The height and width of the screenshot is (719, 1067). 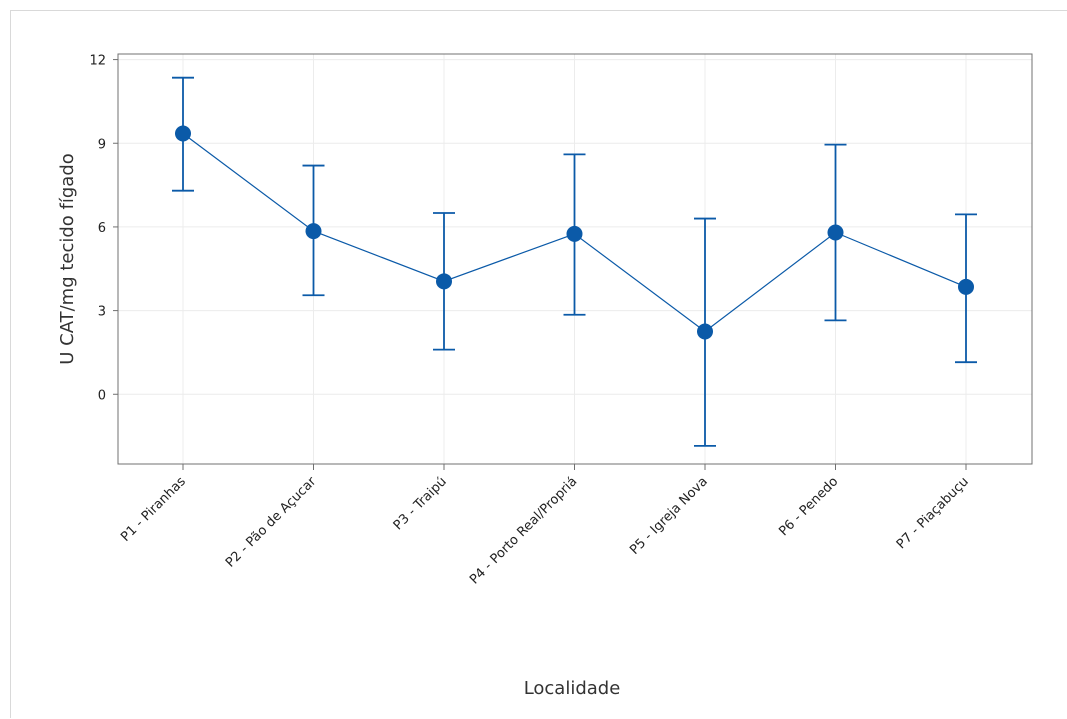 I want to click on x-tick-label: P3 - Traipú, so click(x=420, y=503).